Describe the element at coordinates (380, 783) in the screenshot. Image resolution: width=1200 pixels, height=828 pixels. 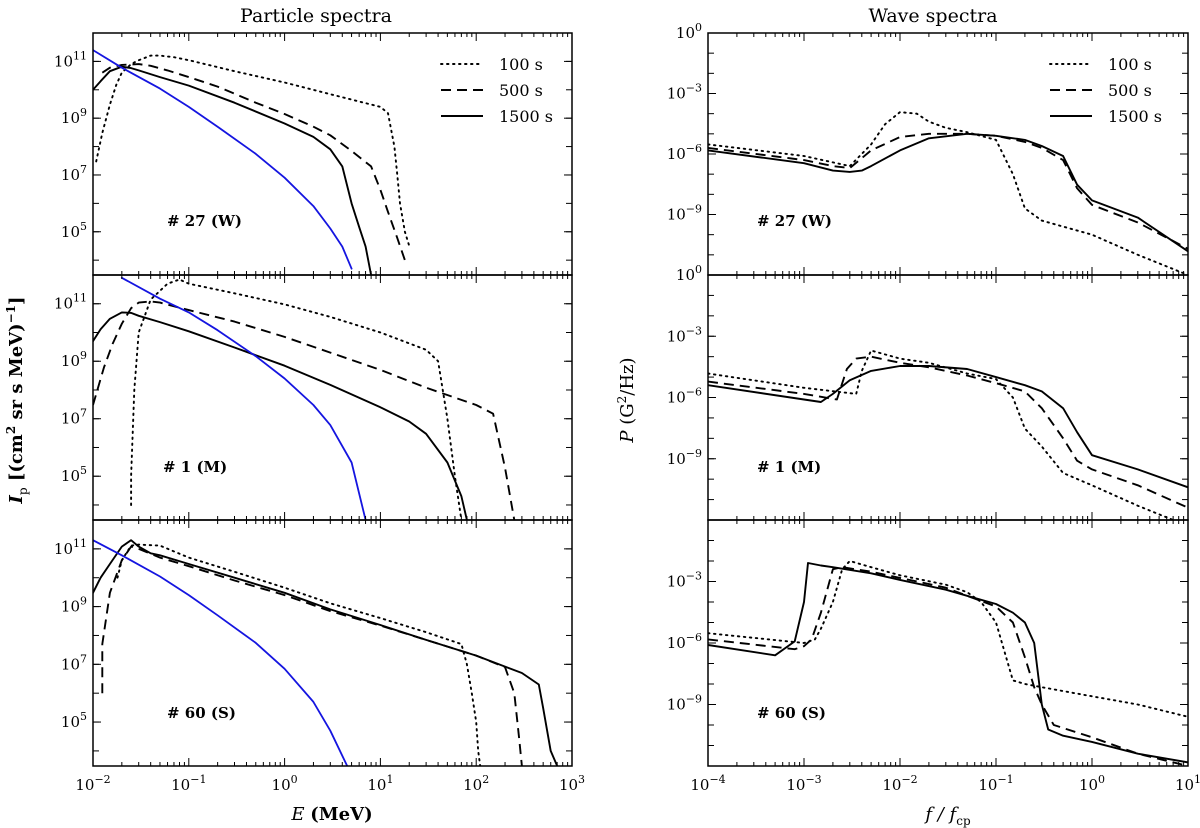
I see `particle-60-xtick-label: 10¹` at that location.